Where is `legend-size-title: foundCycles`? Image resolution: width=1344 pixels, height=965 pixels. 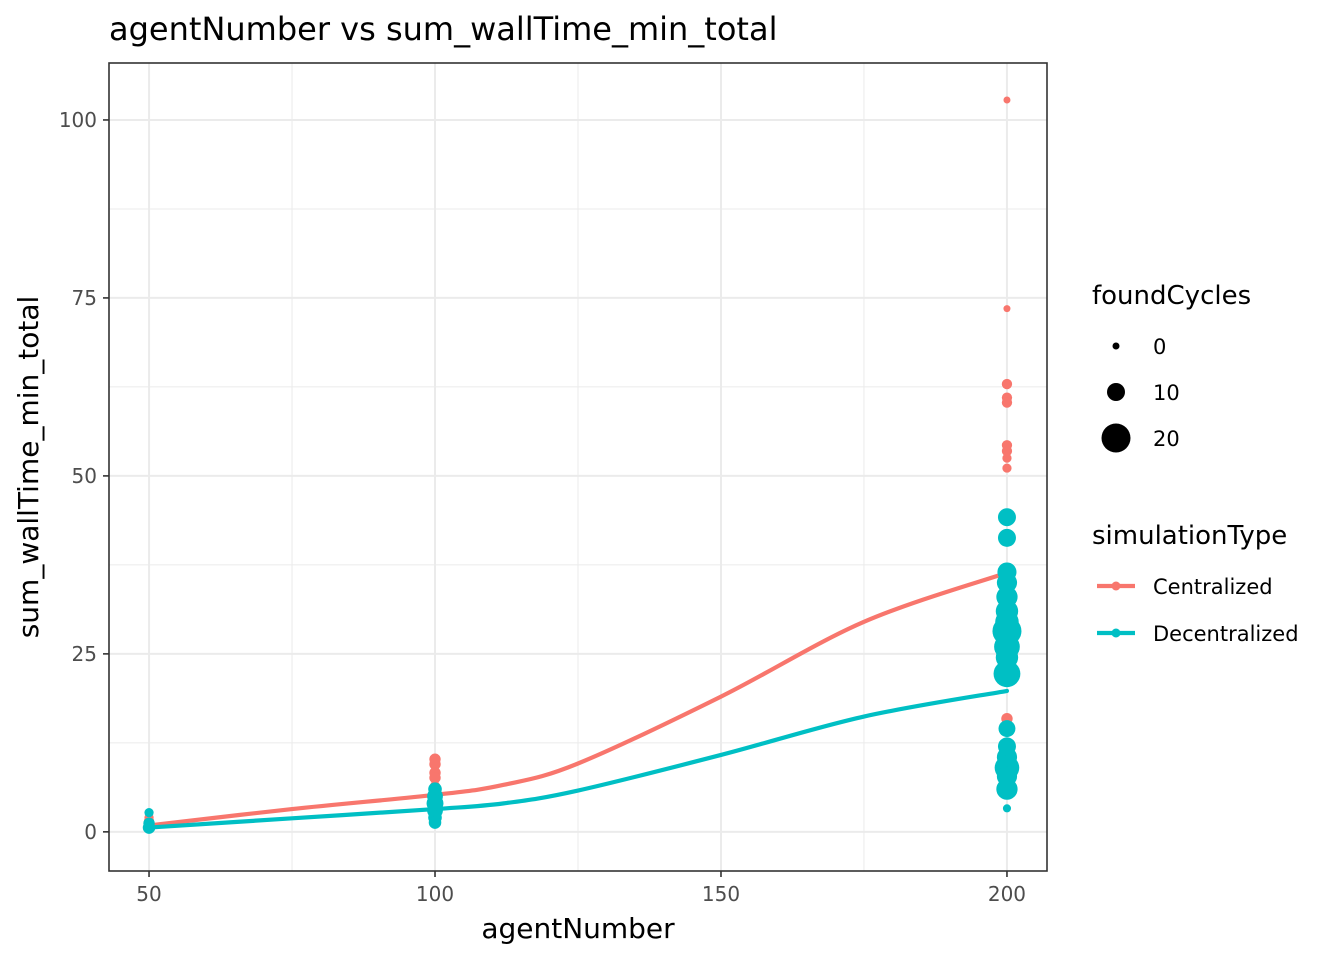 legend-size-title: foundCycles is located at coordinates (1171, 296).